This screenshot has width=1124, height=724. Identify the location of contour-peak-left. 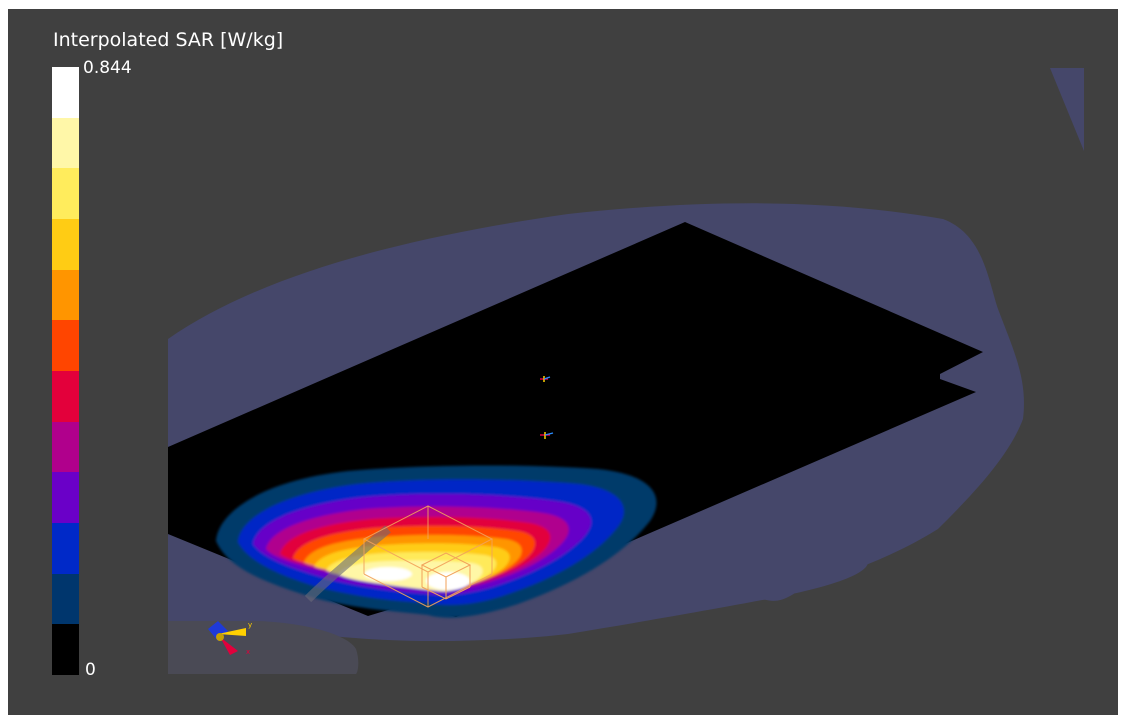
(388, 574).